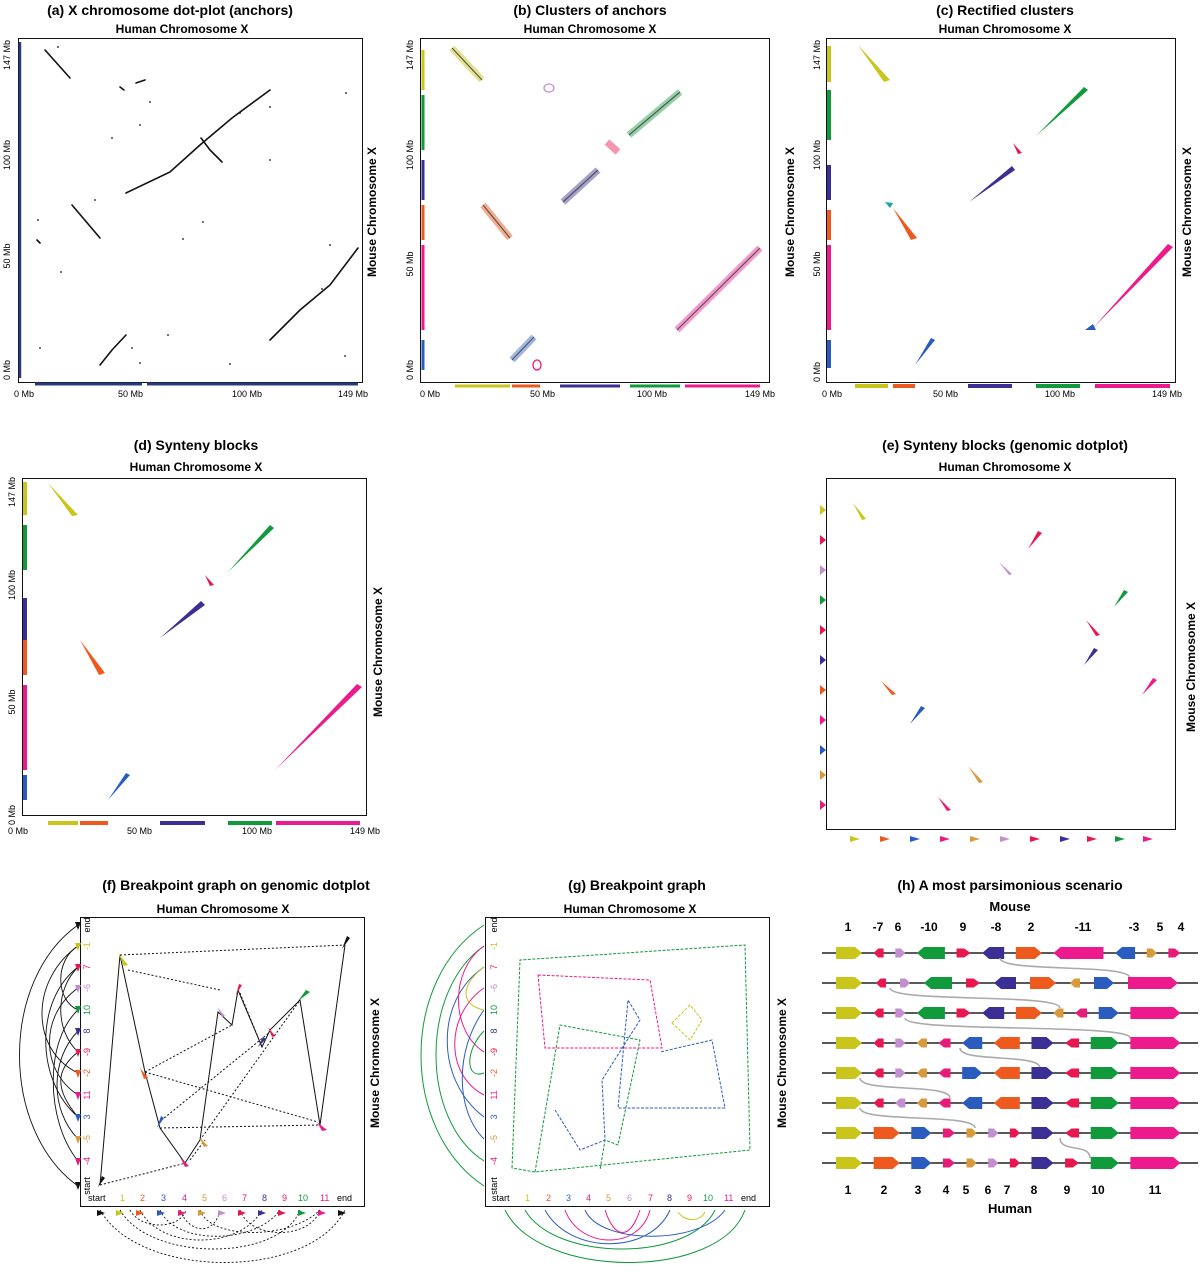  Describe the element at coordinates (1098, 1190) in the screenshot. I see `human-block-10: 10` at that location.